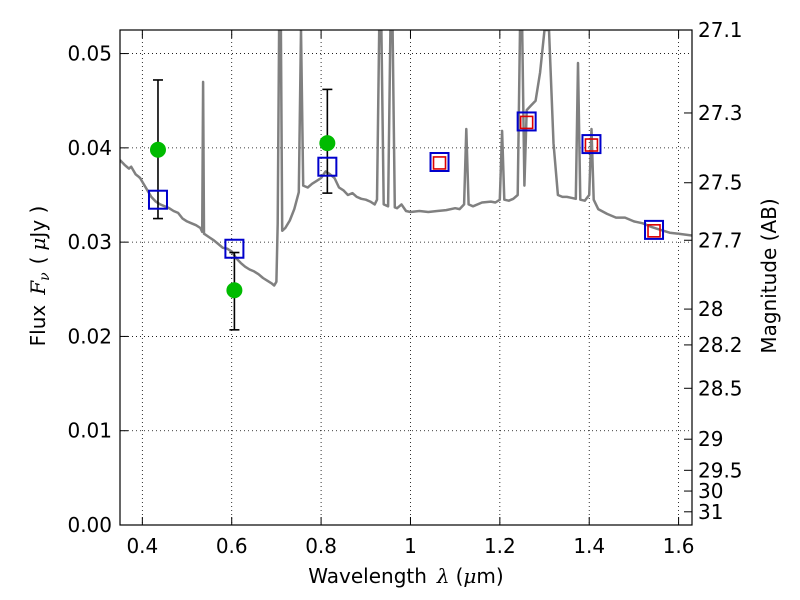 The width and height of the screenshot is (800, 600). I want to click on x-tick-label: 0.8, so click(321, 546).